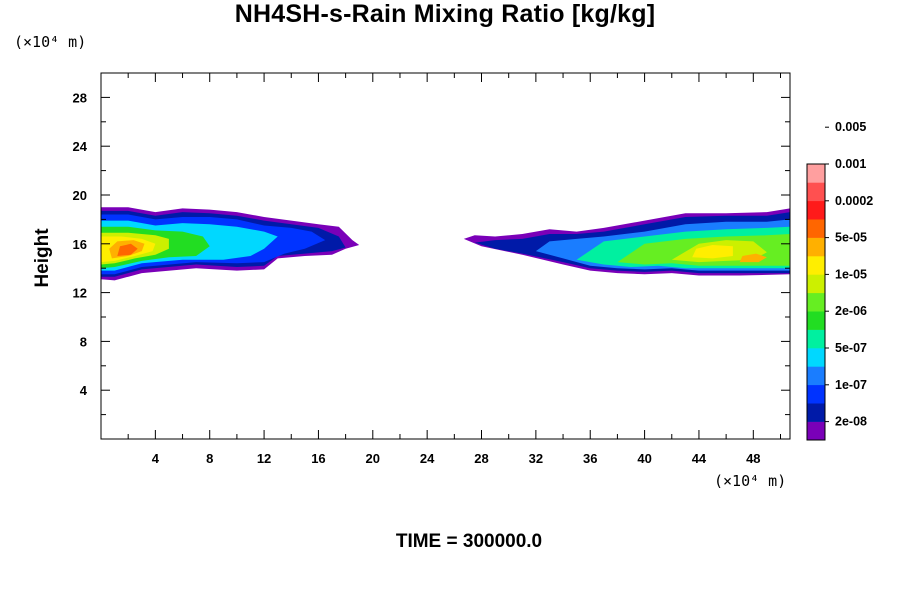 The height and width of the screenshot is (600, 900). Describe the element at coordinates (80, 195) in the screenshot. I see `y-tick-label: 20` at that location.